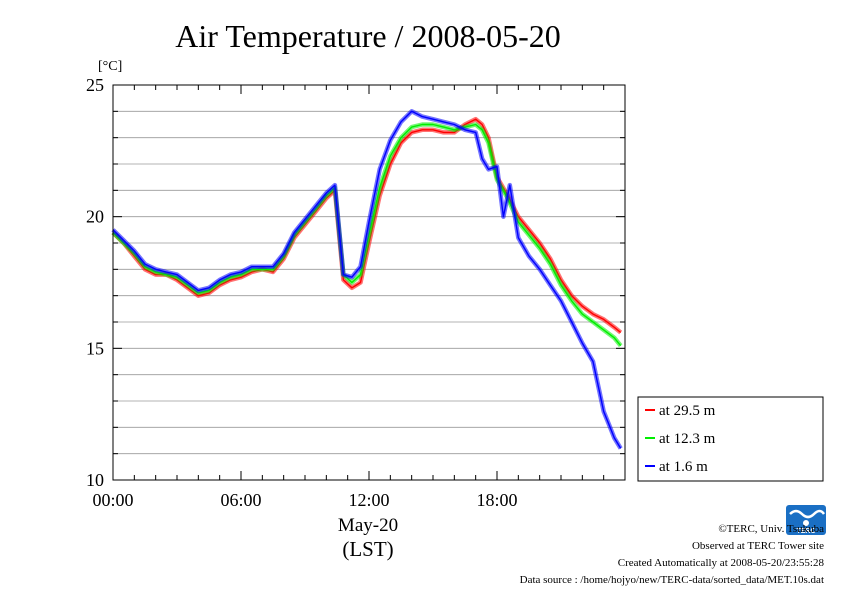 The height and width of the screenshot is (595, 842). I want to click on legend-label: at 1.6 m, so click(683, 467).